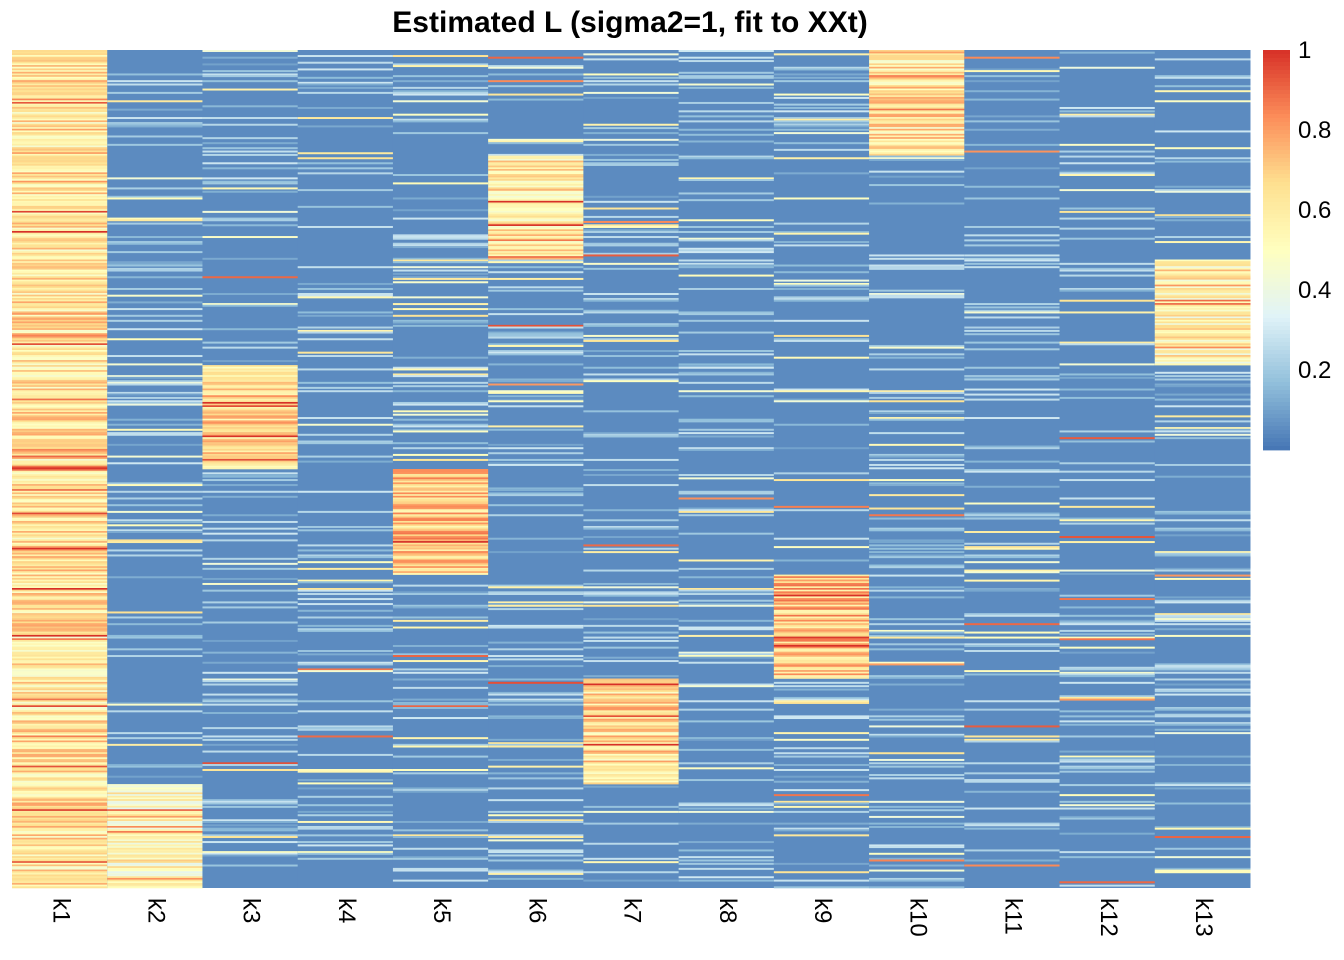 This screenshot has width=1344, height=960. Describe the element at coordinates (1202, 469) in the screenshot. I see `heatmap-column-background` at that location.